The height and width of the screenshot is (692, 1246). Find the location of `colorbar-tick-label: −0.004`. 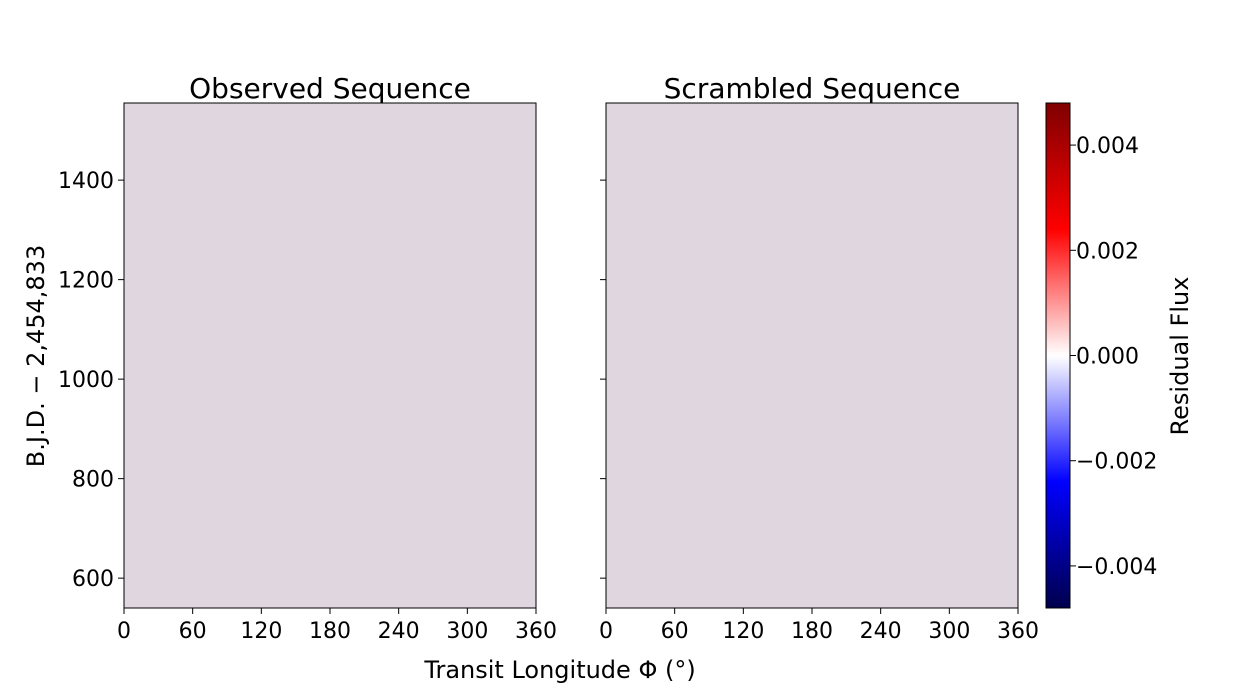

colorbar-tick-label: −0.004 is located at coordinates (1116, 567).